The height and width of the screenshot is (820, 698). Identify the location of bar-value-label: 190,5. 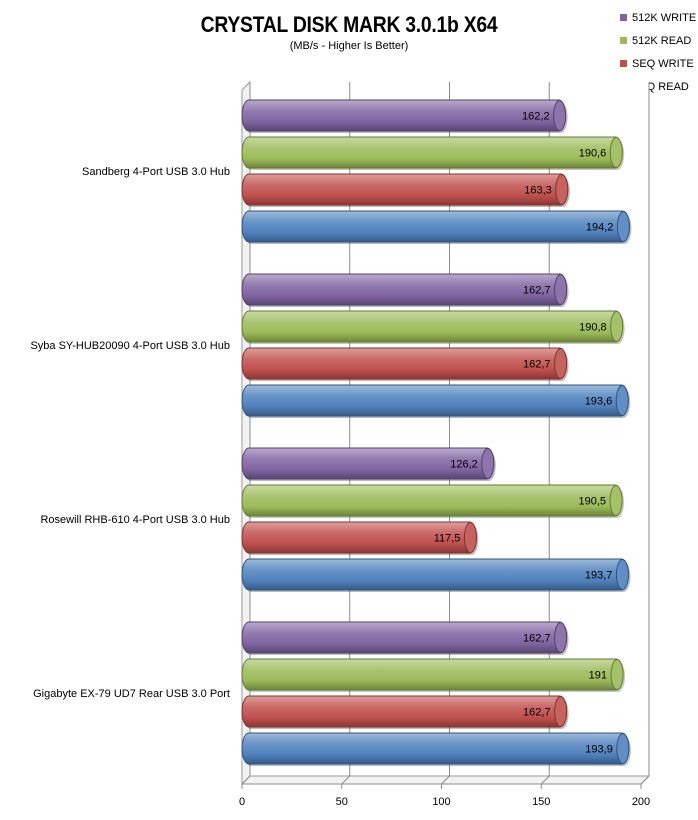
(593, 502).